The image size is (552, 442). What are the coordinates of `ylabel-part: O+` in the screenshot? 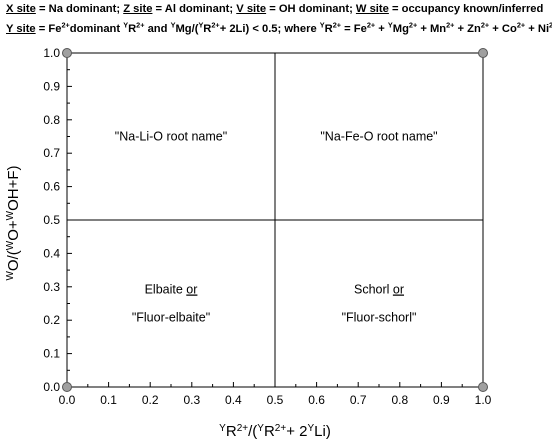 It's located at (13, 230).